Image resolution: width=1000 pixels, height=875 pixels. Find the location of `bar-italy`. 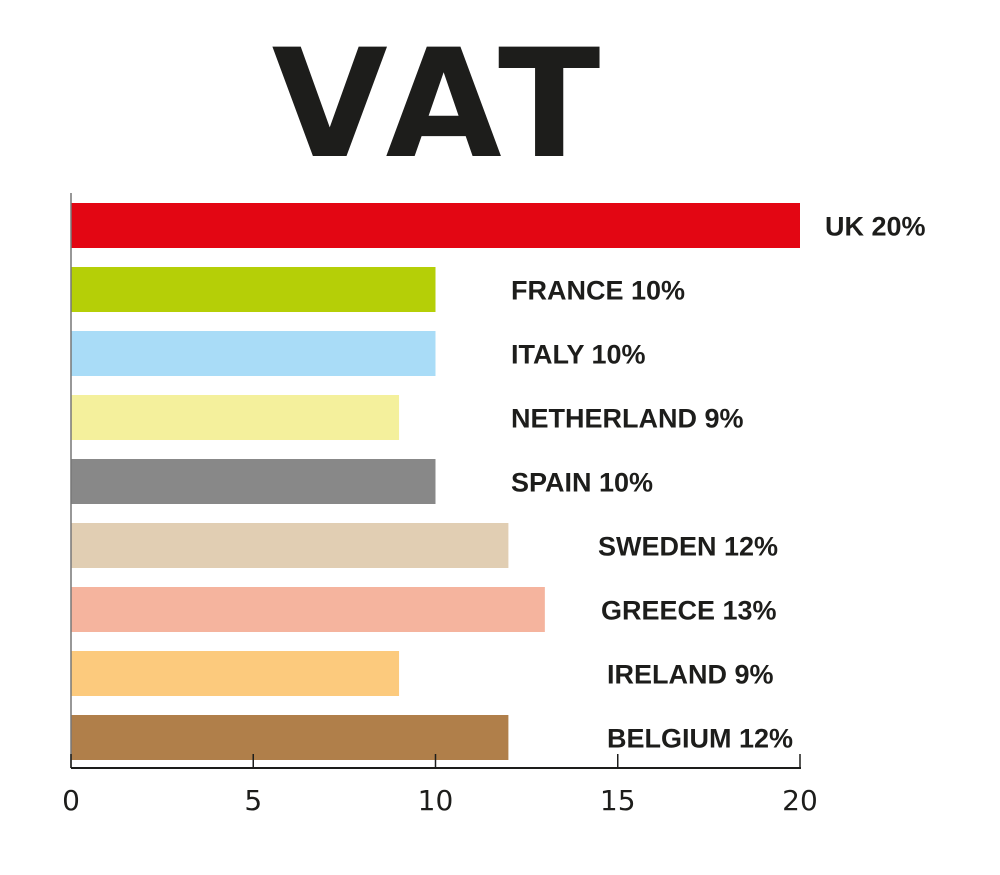

bar-italy is located at coordinates (253, 353).